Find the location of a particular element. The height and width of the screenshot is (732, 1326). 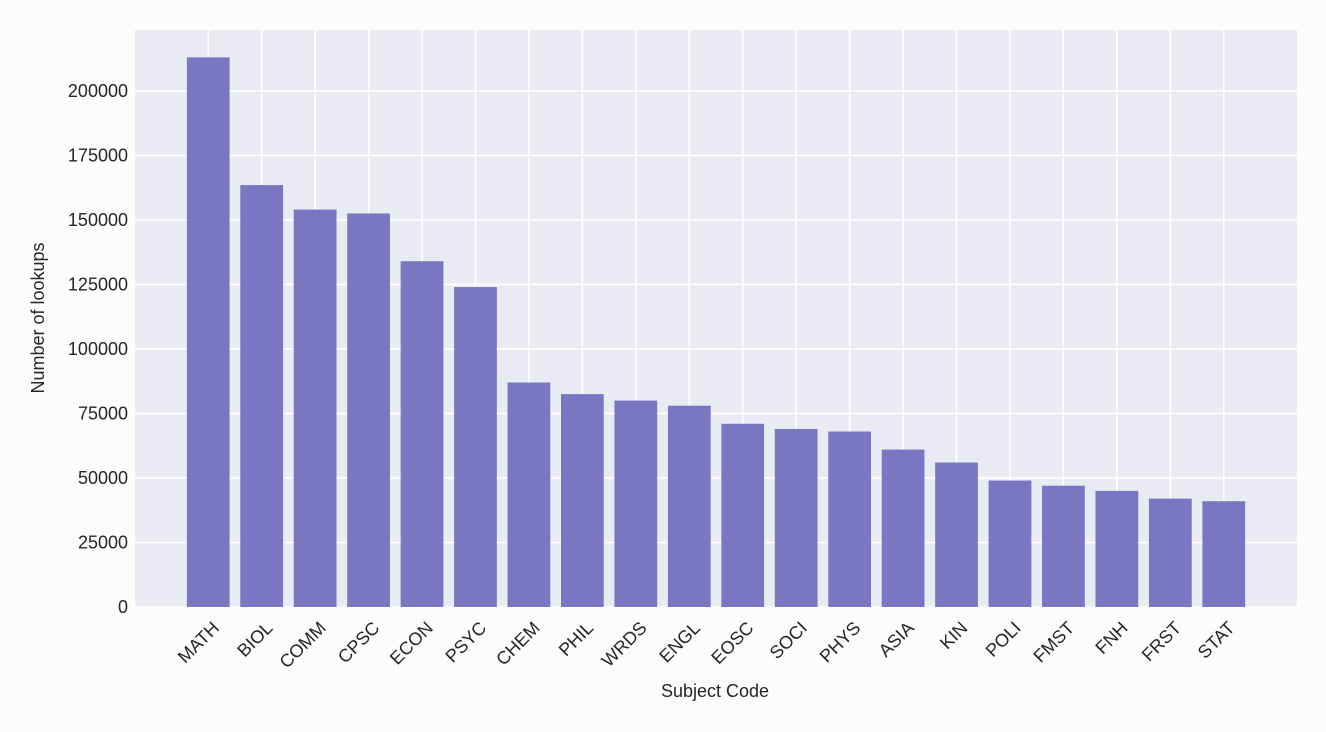

x-tick-label: BIOL is located at coordinates (254, 639).